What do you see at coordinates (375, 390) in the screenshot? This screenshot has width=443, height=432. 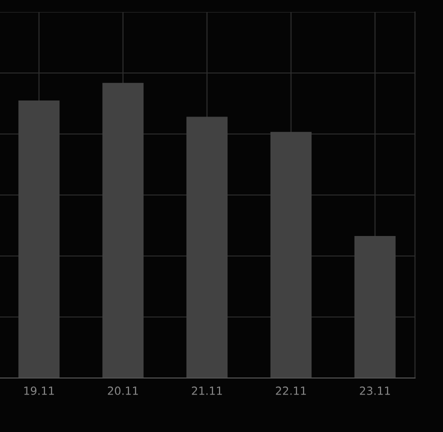 I see `x-tick-label: 23.11` at bounding box center [375, 390].